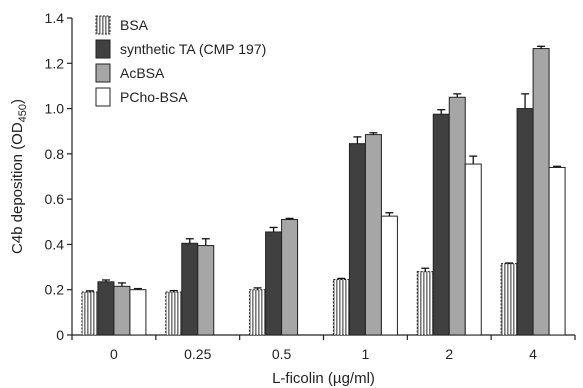  What do you see at coordinates (23, 113) in the screenshot?
I see `y-axis-label-subscript: 450` at bounding box center [23, 113].